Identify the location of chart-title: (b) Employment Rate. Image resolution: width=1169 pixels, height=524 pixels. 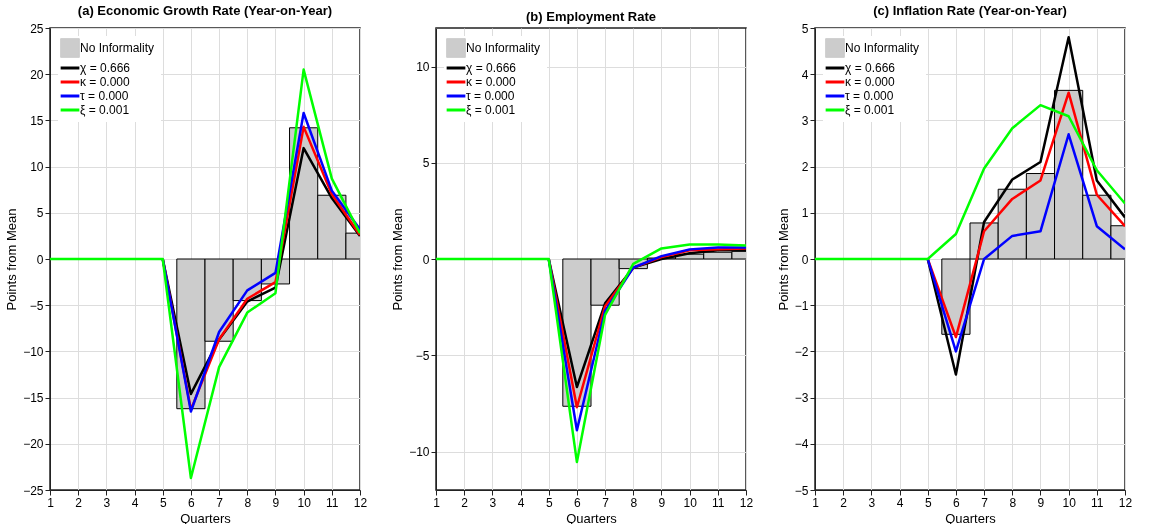
(591, 16).